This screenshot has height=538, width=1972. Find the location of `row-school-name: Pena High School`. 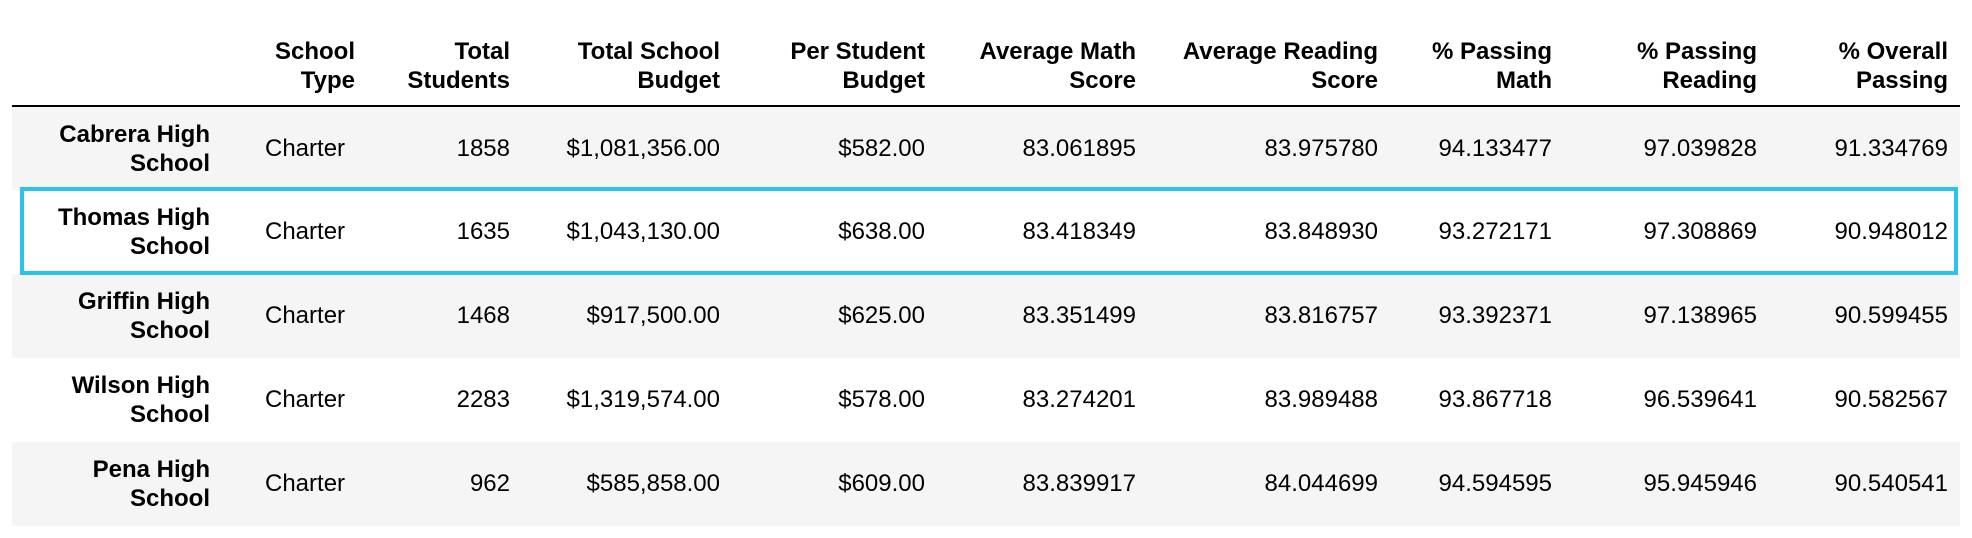

row-school-name: Pena High School is located at coordinates (151, 484).